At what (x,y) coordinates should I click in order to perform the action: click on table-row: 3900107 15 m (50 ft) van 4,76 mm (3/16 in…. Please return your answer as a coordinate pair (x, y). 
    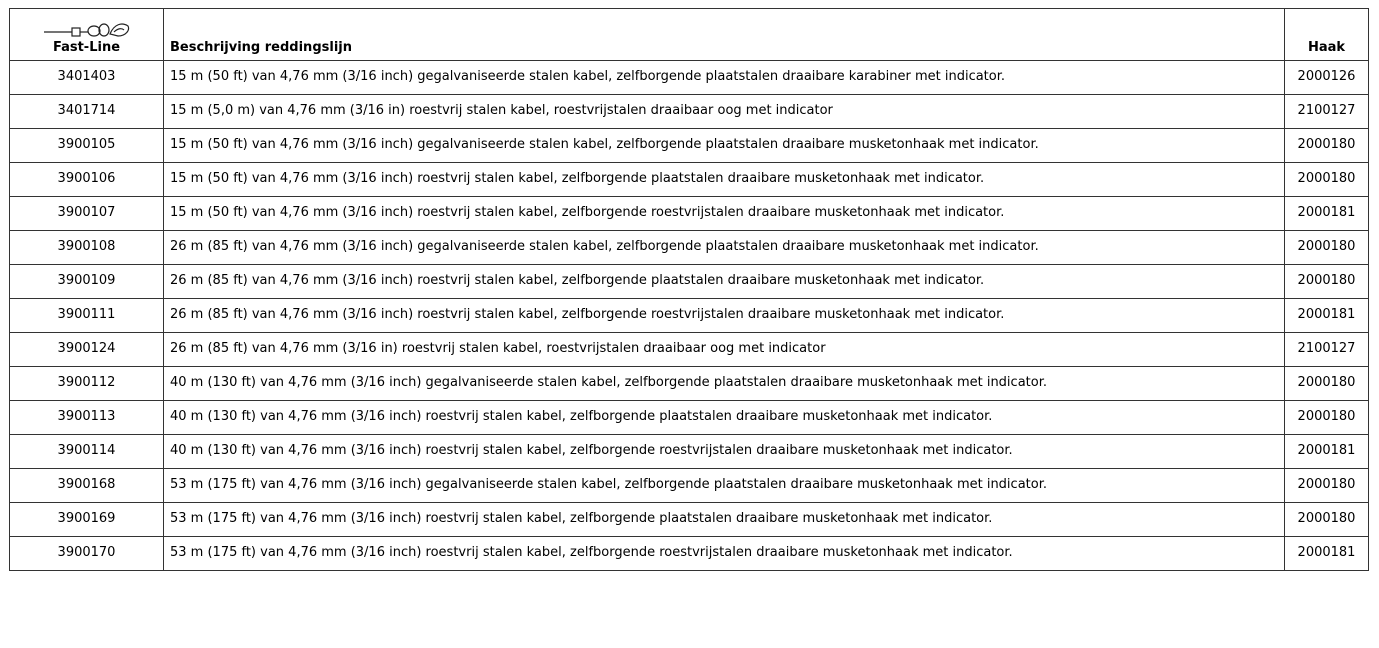
    Looking at the image, I should click on (689, 213).